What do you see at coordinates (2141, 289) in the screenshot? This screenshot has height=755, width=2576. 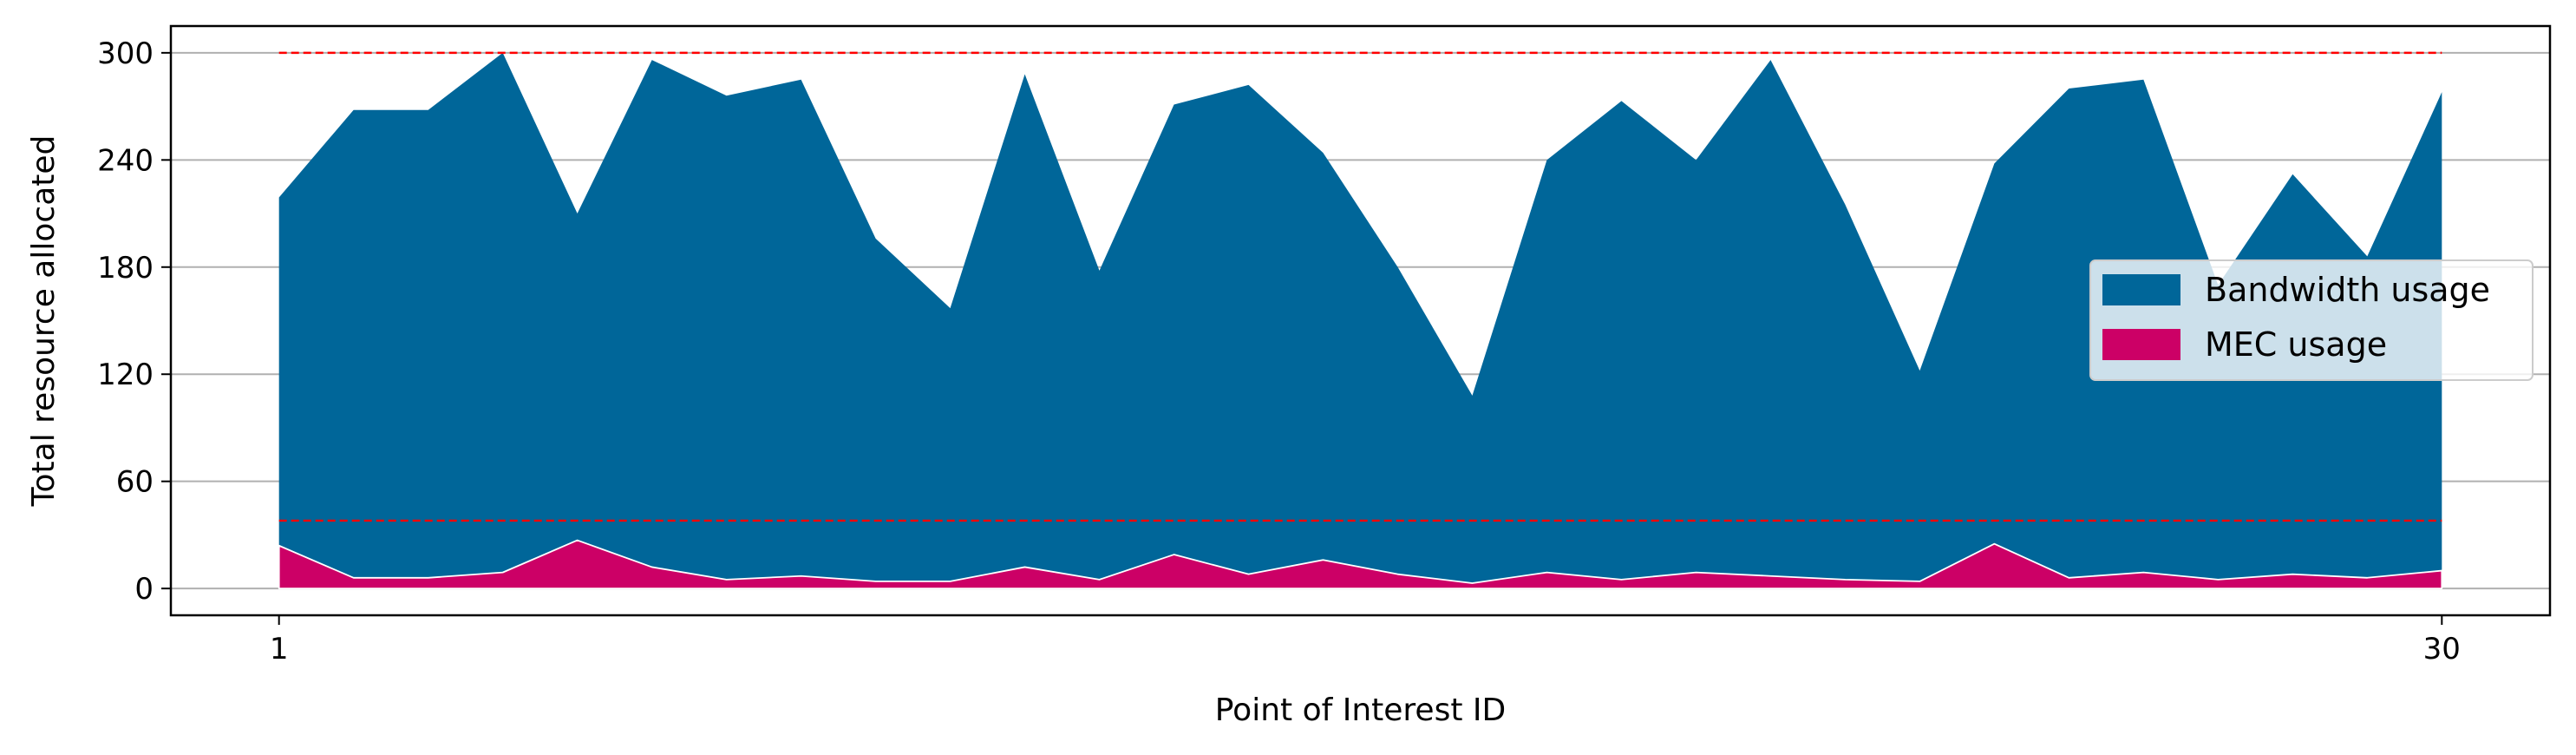 I see `bandwidth-usage-legend-swatch` at bounding box center [2141, 289].